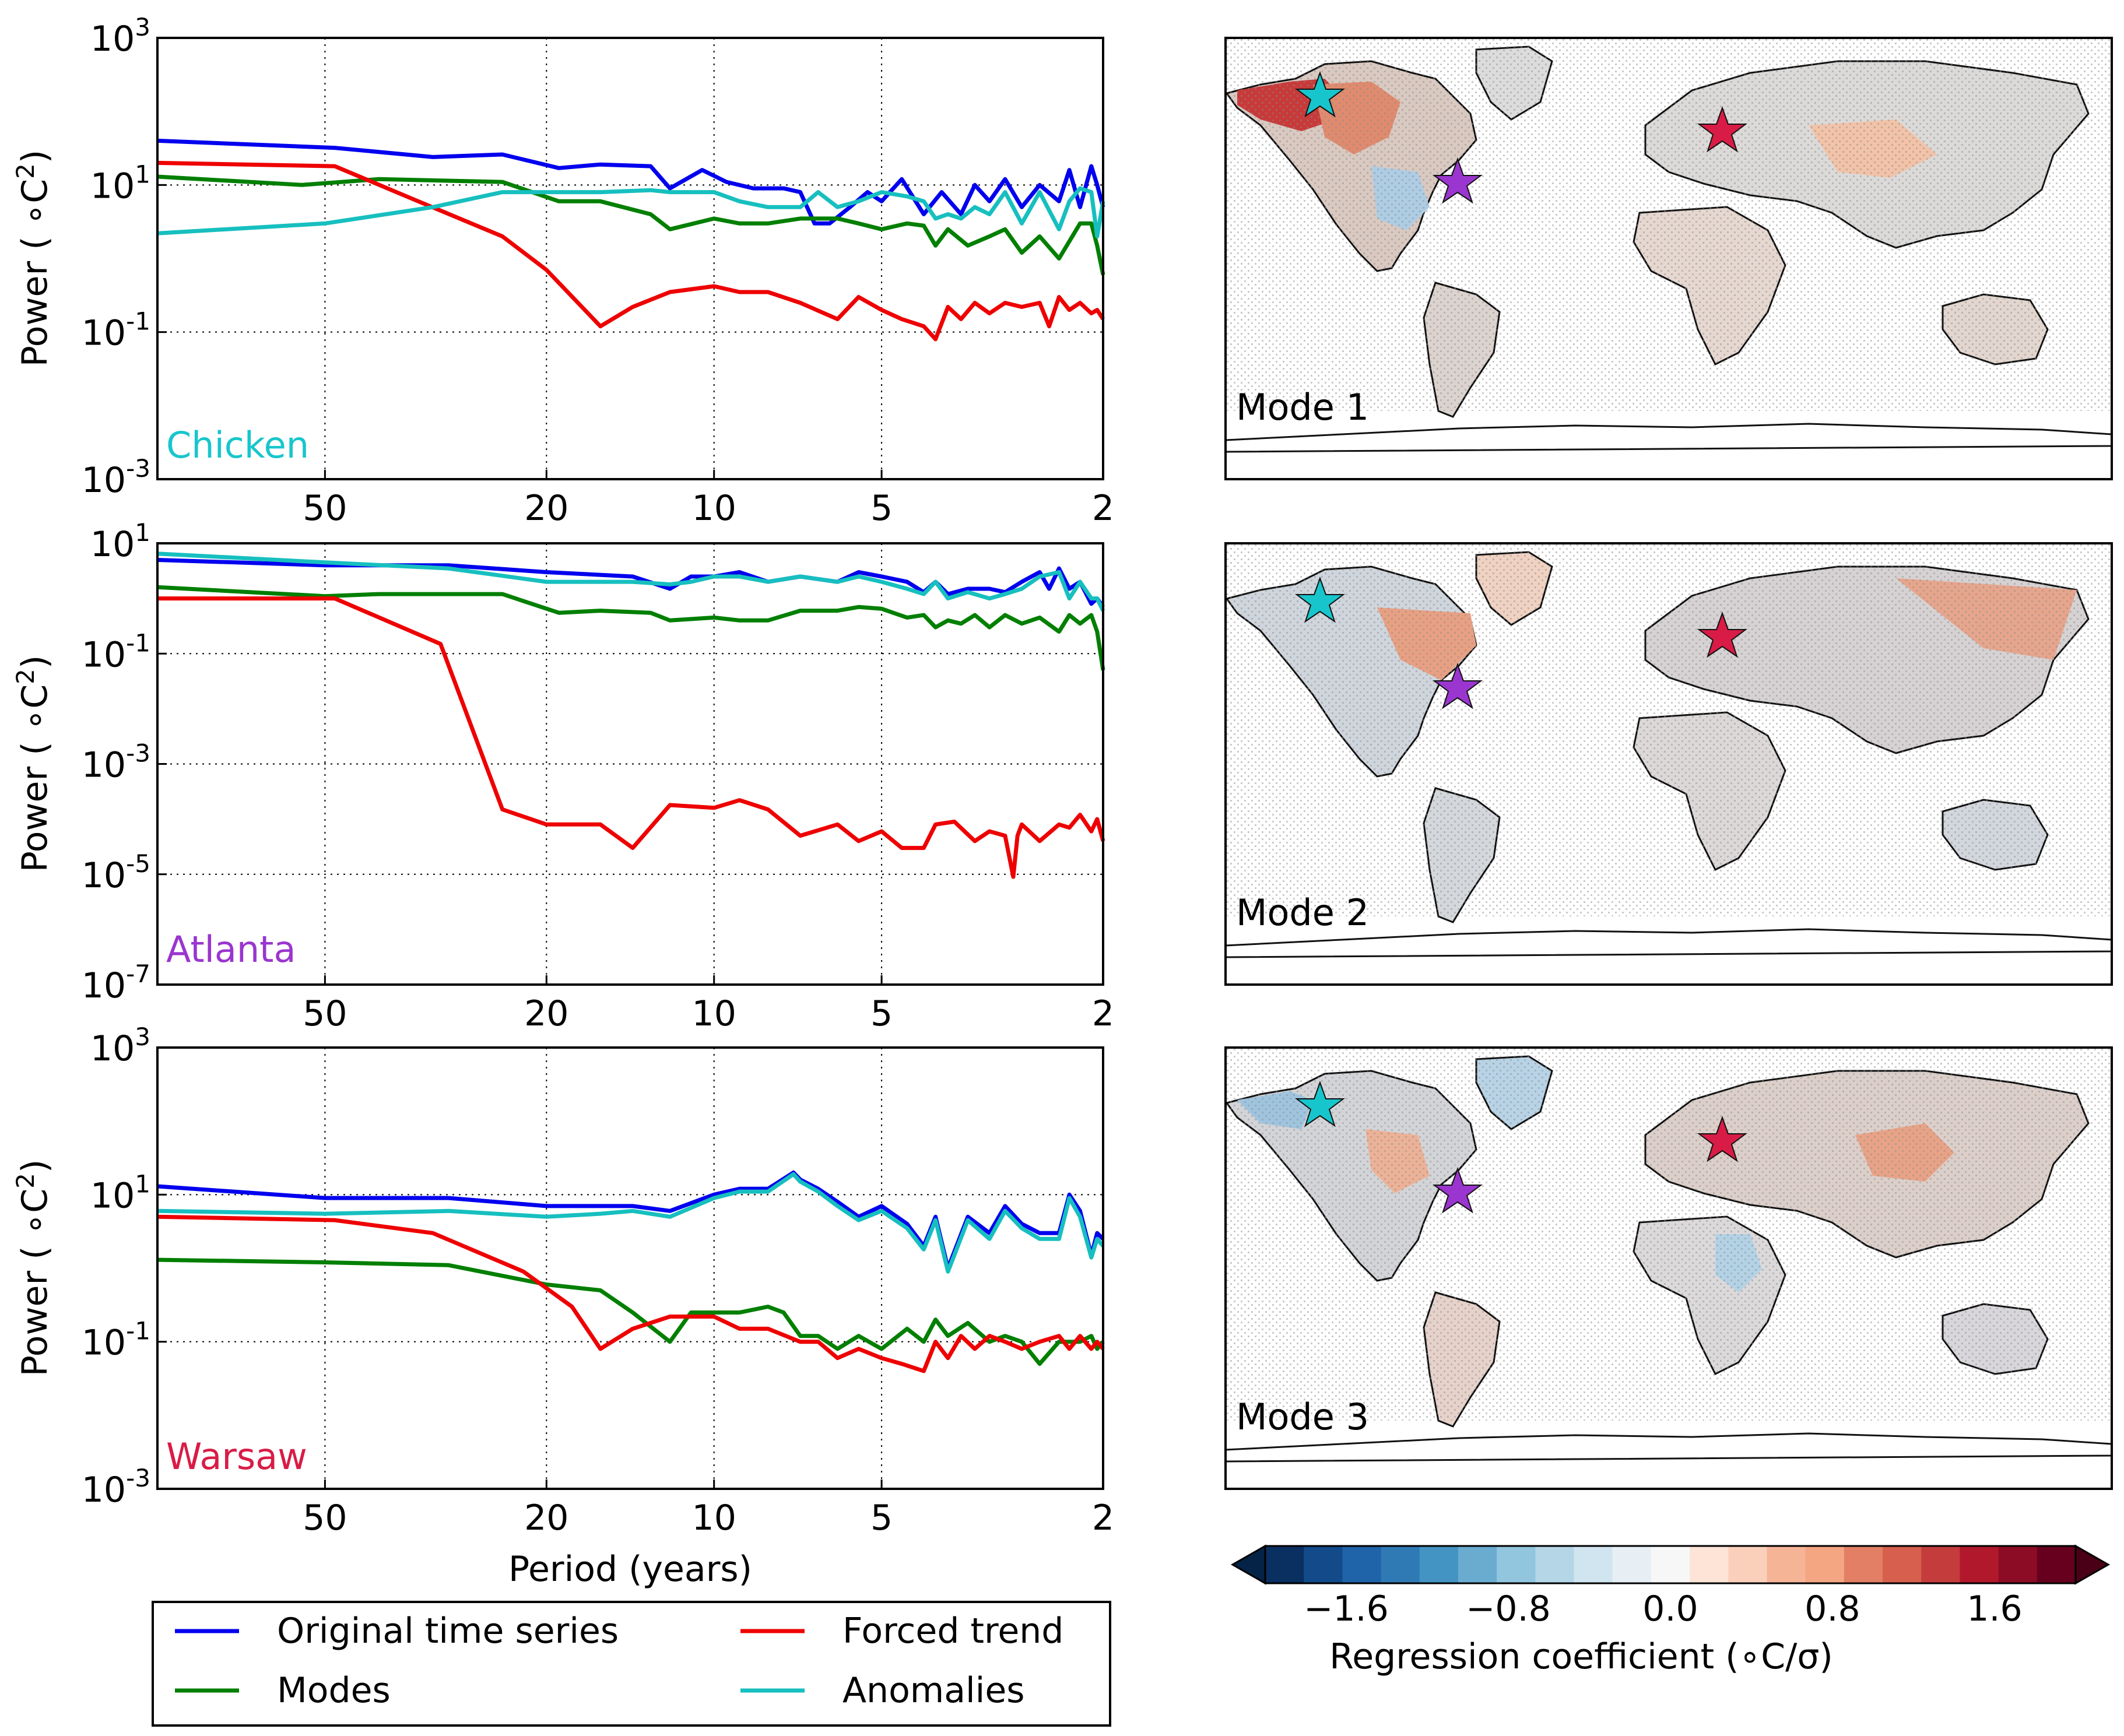  I want to click on colorbar: −1.6 −0.8 0.0 0.8 1.6, so click(1670, 1586).